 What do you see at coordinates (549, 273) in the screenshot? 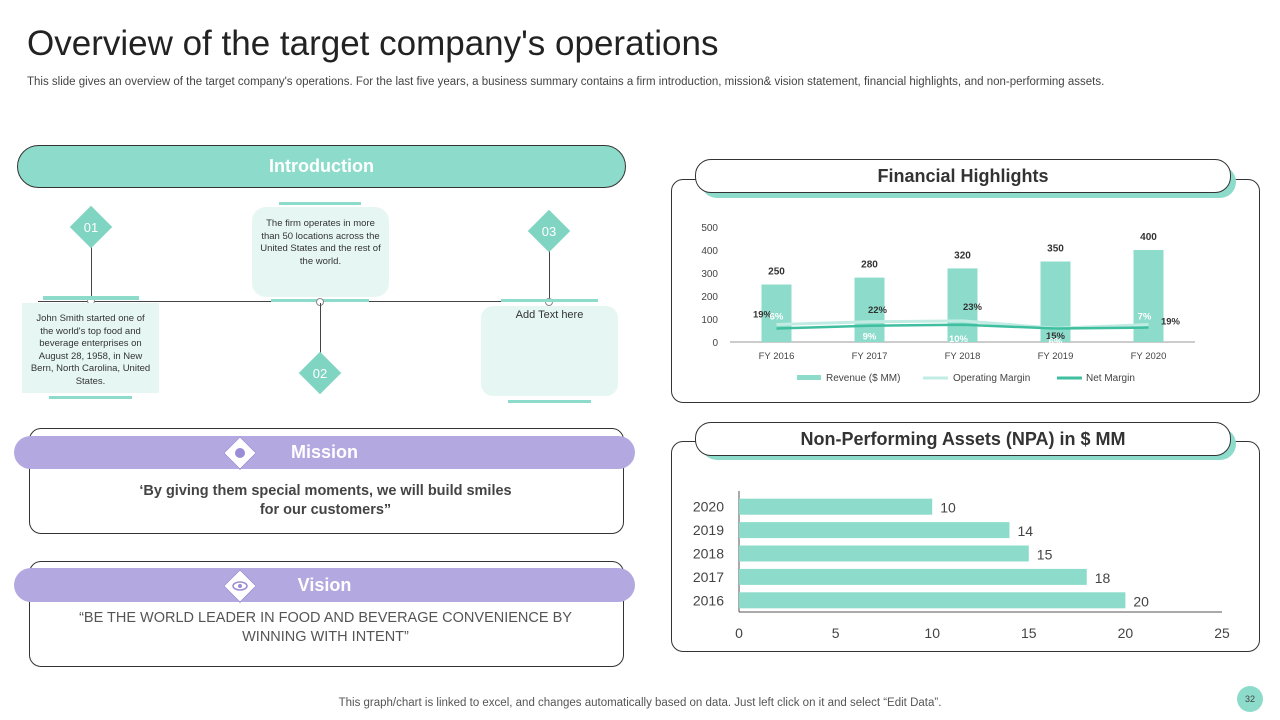
I see `step-03-connector` at bounding box center [549, 273].